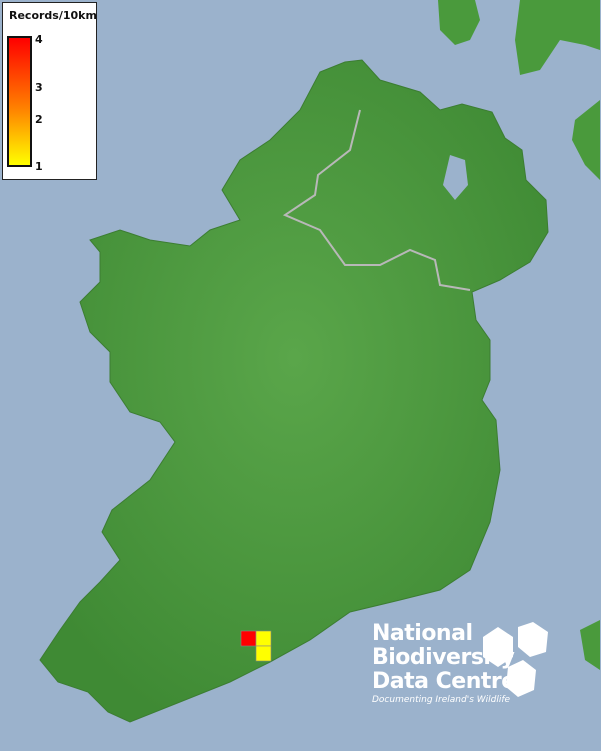  What do you see at coordinates (39, 87) in the screenshot?
I see `legend-tick: 3` at bounding box center [39, 87].